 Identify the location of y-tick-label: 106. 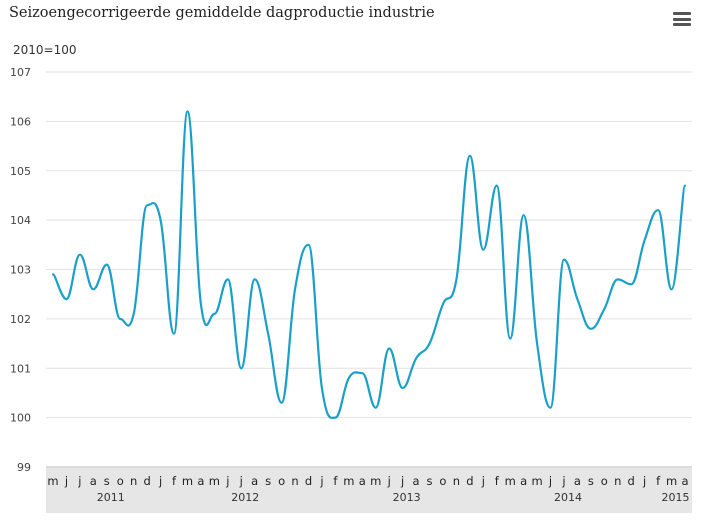
(20, 121).